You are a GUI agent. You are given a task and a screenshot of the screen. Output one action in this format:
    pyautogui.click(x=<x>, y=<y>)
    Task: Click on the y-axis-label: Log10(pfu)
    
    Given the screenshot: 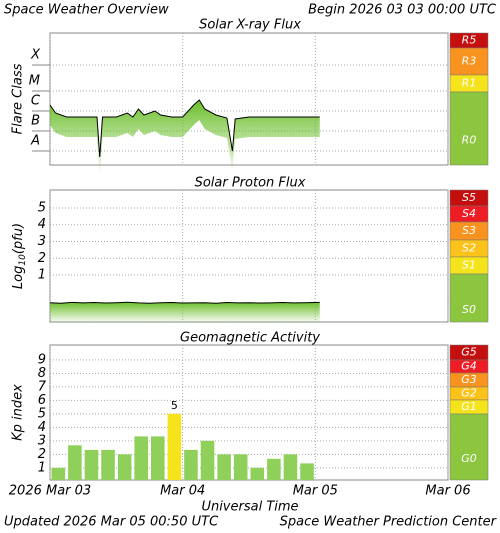 What is the action you would take?
    pyautogui.click(x=19, y=256)
    